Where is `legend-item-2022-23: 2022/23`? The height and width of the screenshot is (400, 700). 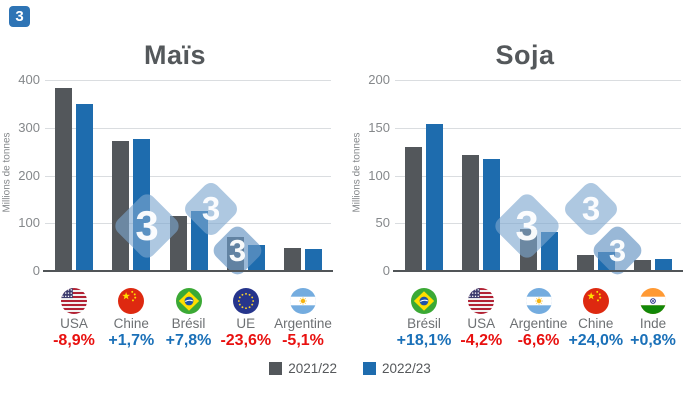 legend-item-2022-23: 2022/23 is located at coordinates (397, 368).